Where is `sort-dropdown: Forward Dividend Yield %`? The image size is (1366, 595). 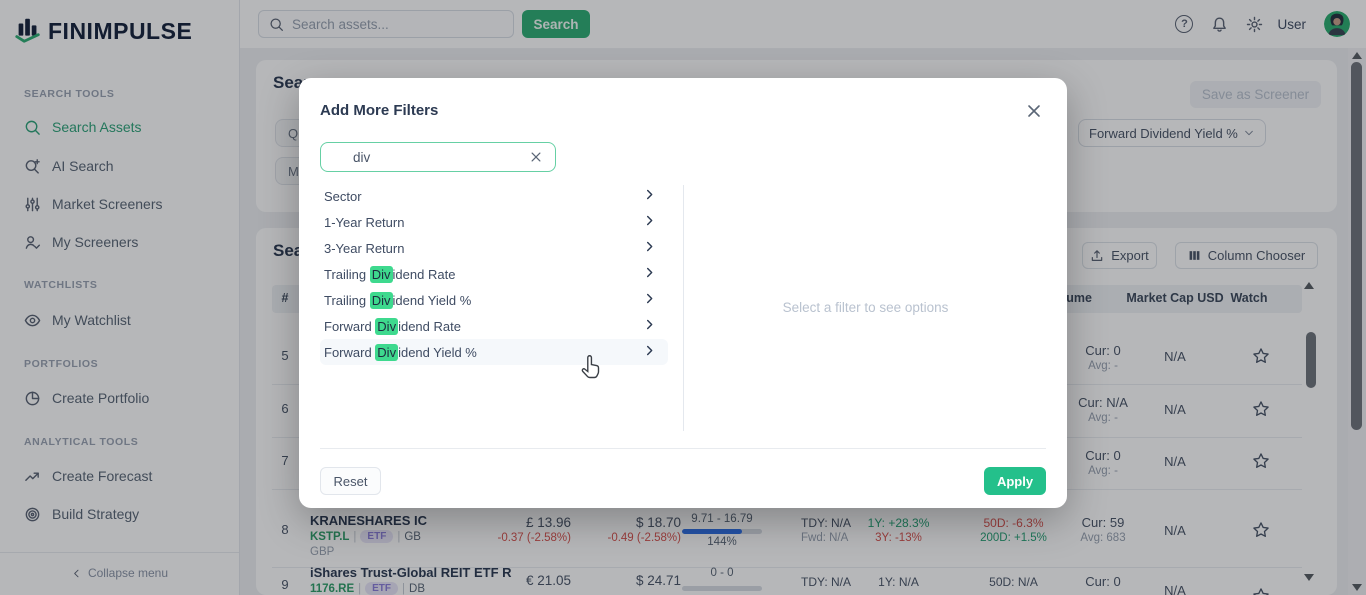 sort-dropdown: Forward Dividend Yield % is located at coordinates (1172, 133).